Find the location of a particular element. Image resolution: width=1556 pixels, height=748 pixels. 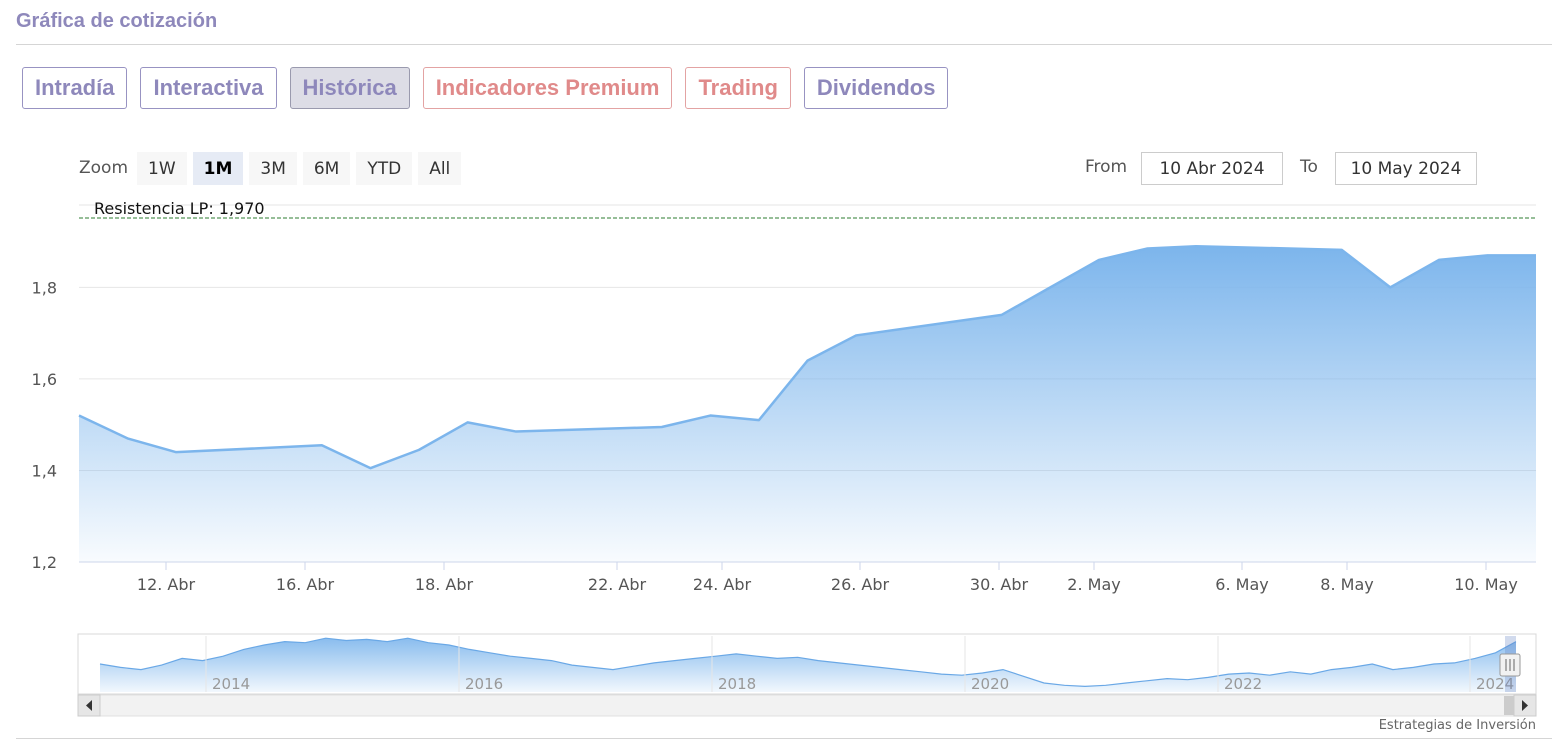

bottom-divider is located at coordinates (784, 738).